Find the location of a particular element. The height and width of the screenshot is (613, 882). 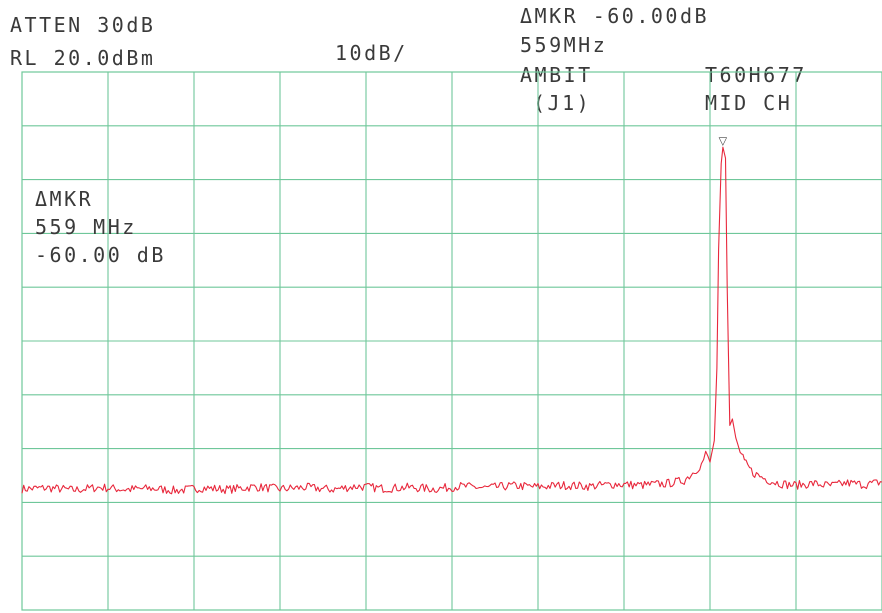

marker-layer: ▽ is located at coordinates (723, 140).